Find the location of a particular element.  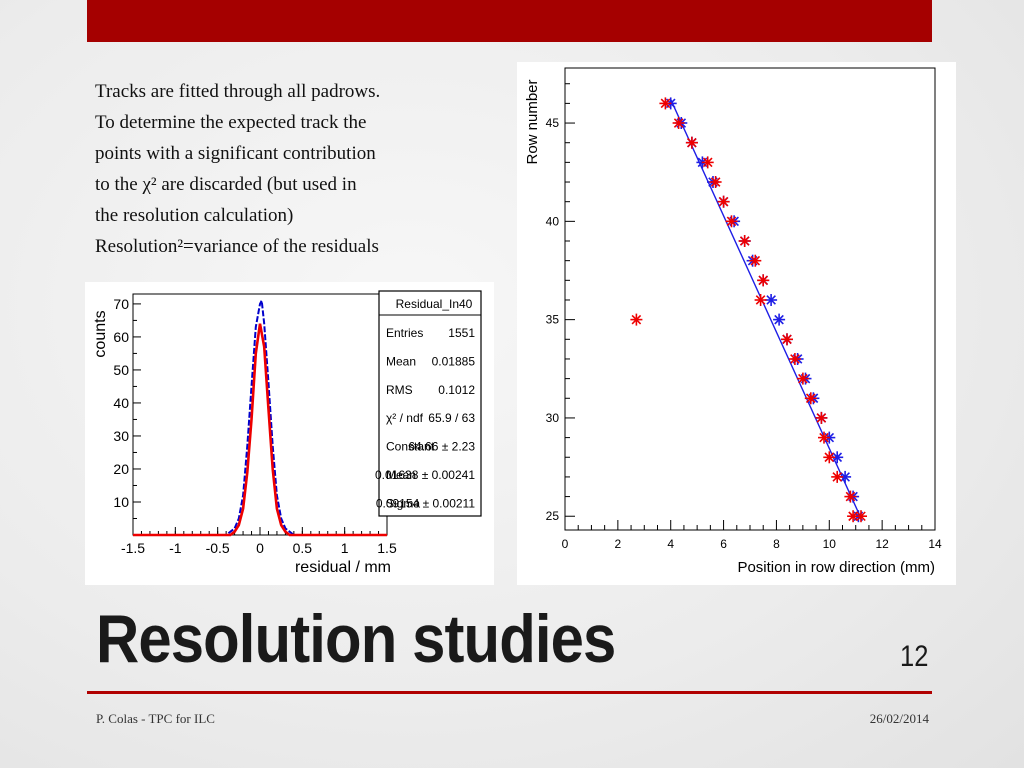

y-tick-label: 35 is located at coordinates (553, 320).